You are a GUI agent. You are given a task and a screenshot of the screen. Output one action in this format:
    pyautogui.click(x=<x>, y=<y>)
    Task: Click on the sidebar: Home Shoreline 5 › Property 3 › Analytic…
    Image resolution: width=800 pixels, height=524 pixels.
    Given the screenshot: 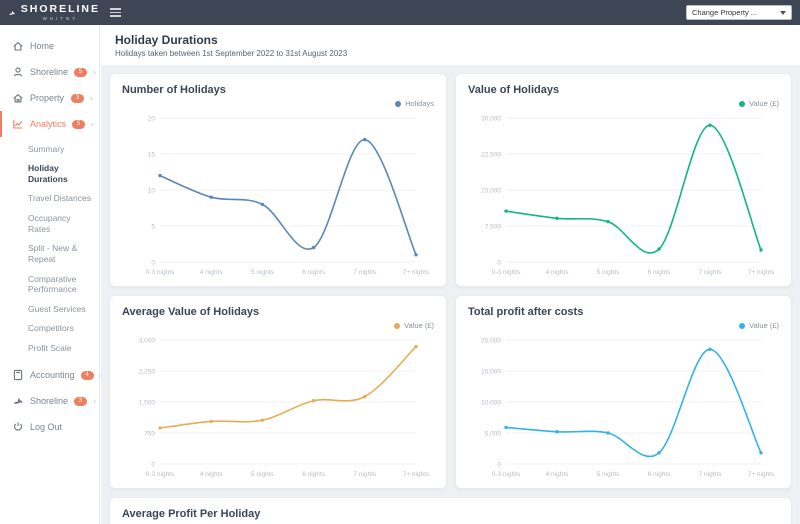 What is the action you would take?
    pyautogui.click(x=51, y=274)
    